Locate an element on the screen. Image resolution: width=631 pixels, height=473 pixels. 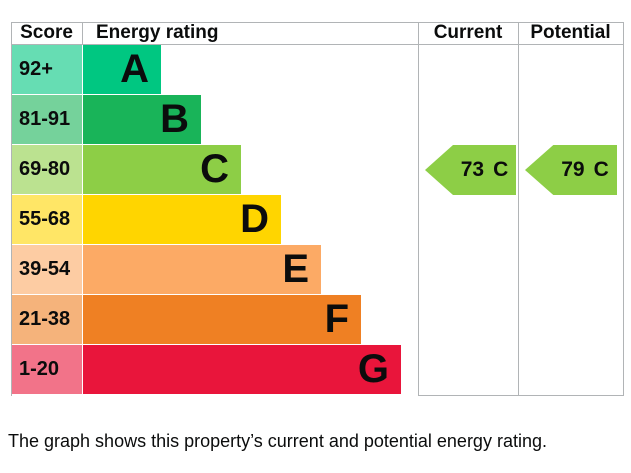
rating-row-c: 69-80 C is located at coordinates (317, 170).